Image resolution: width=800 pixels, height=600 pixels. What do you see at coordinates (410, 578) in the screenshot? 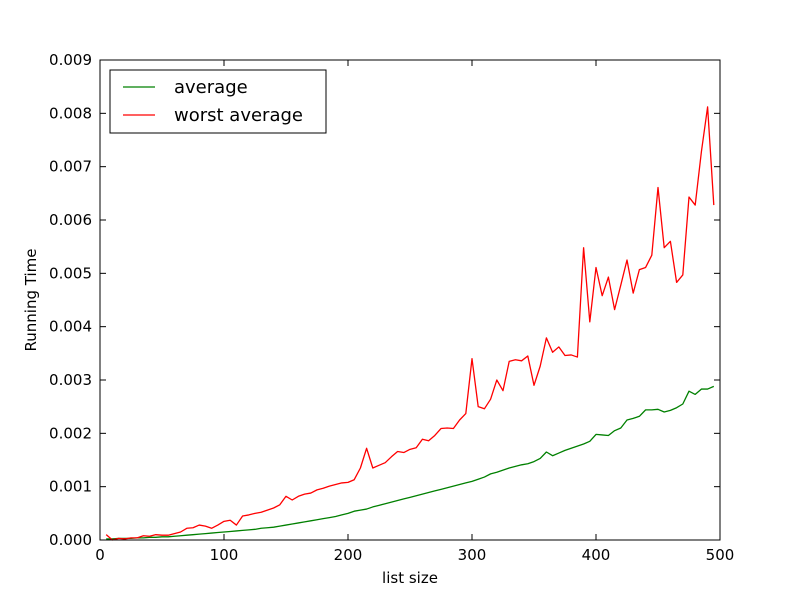
I see `x-axis-label: list size` at bounding box center [410, 578].